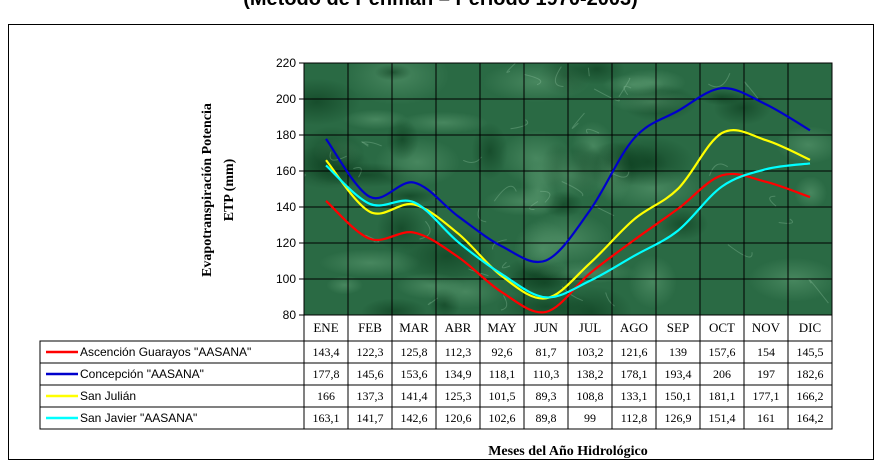 The height and width of the screenshot is (463, 881). Describe the element at coordinates (810, 327) in the screenshot. I see `category-label: DIC` at that location.